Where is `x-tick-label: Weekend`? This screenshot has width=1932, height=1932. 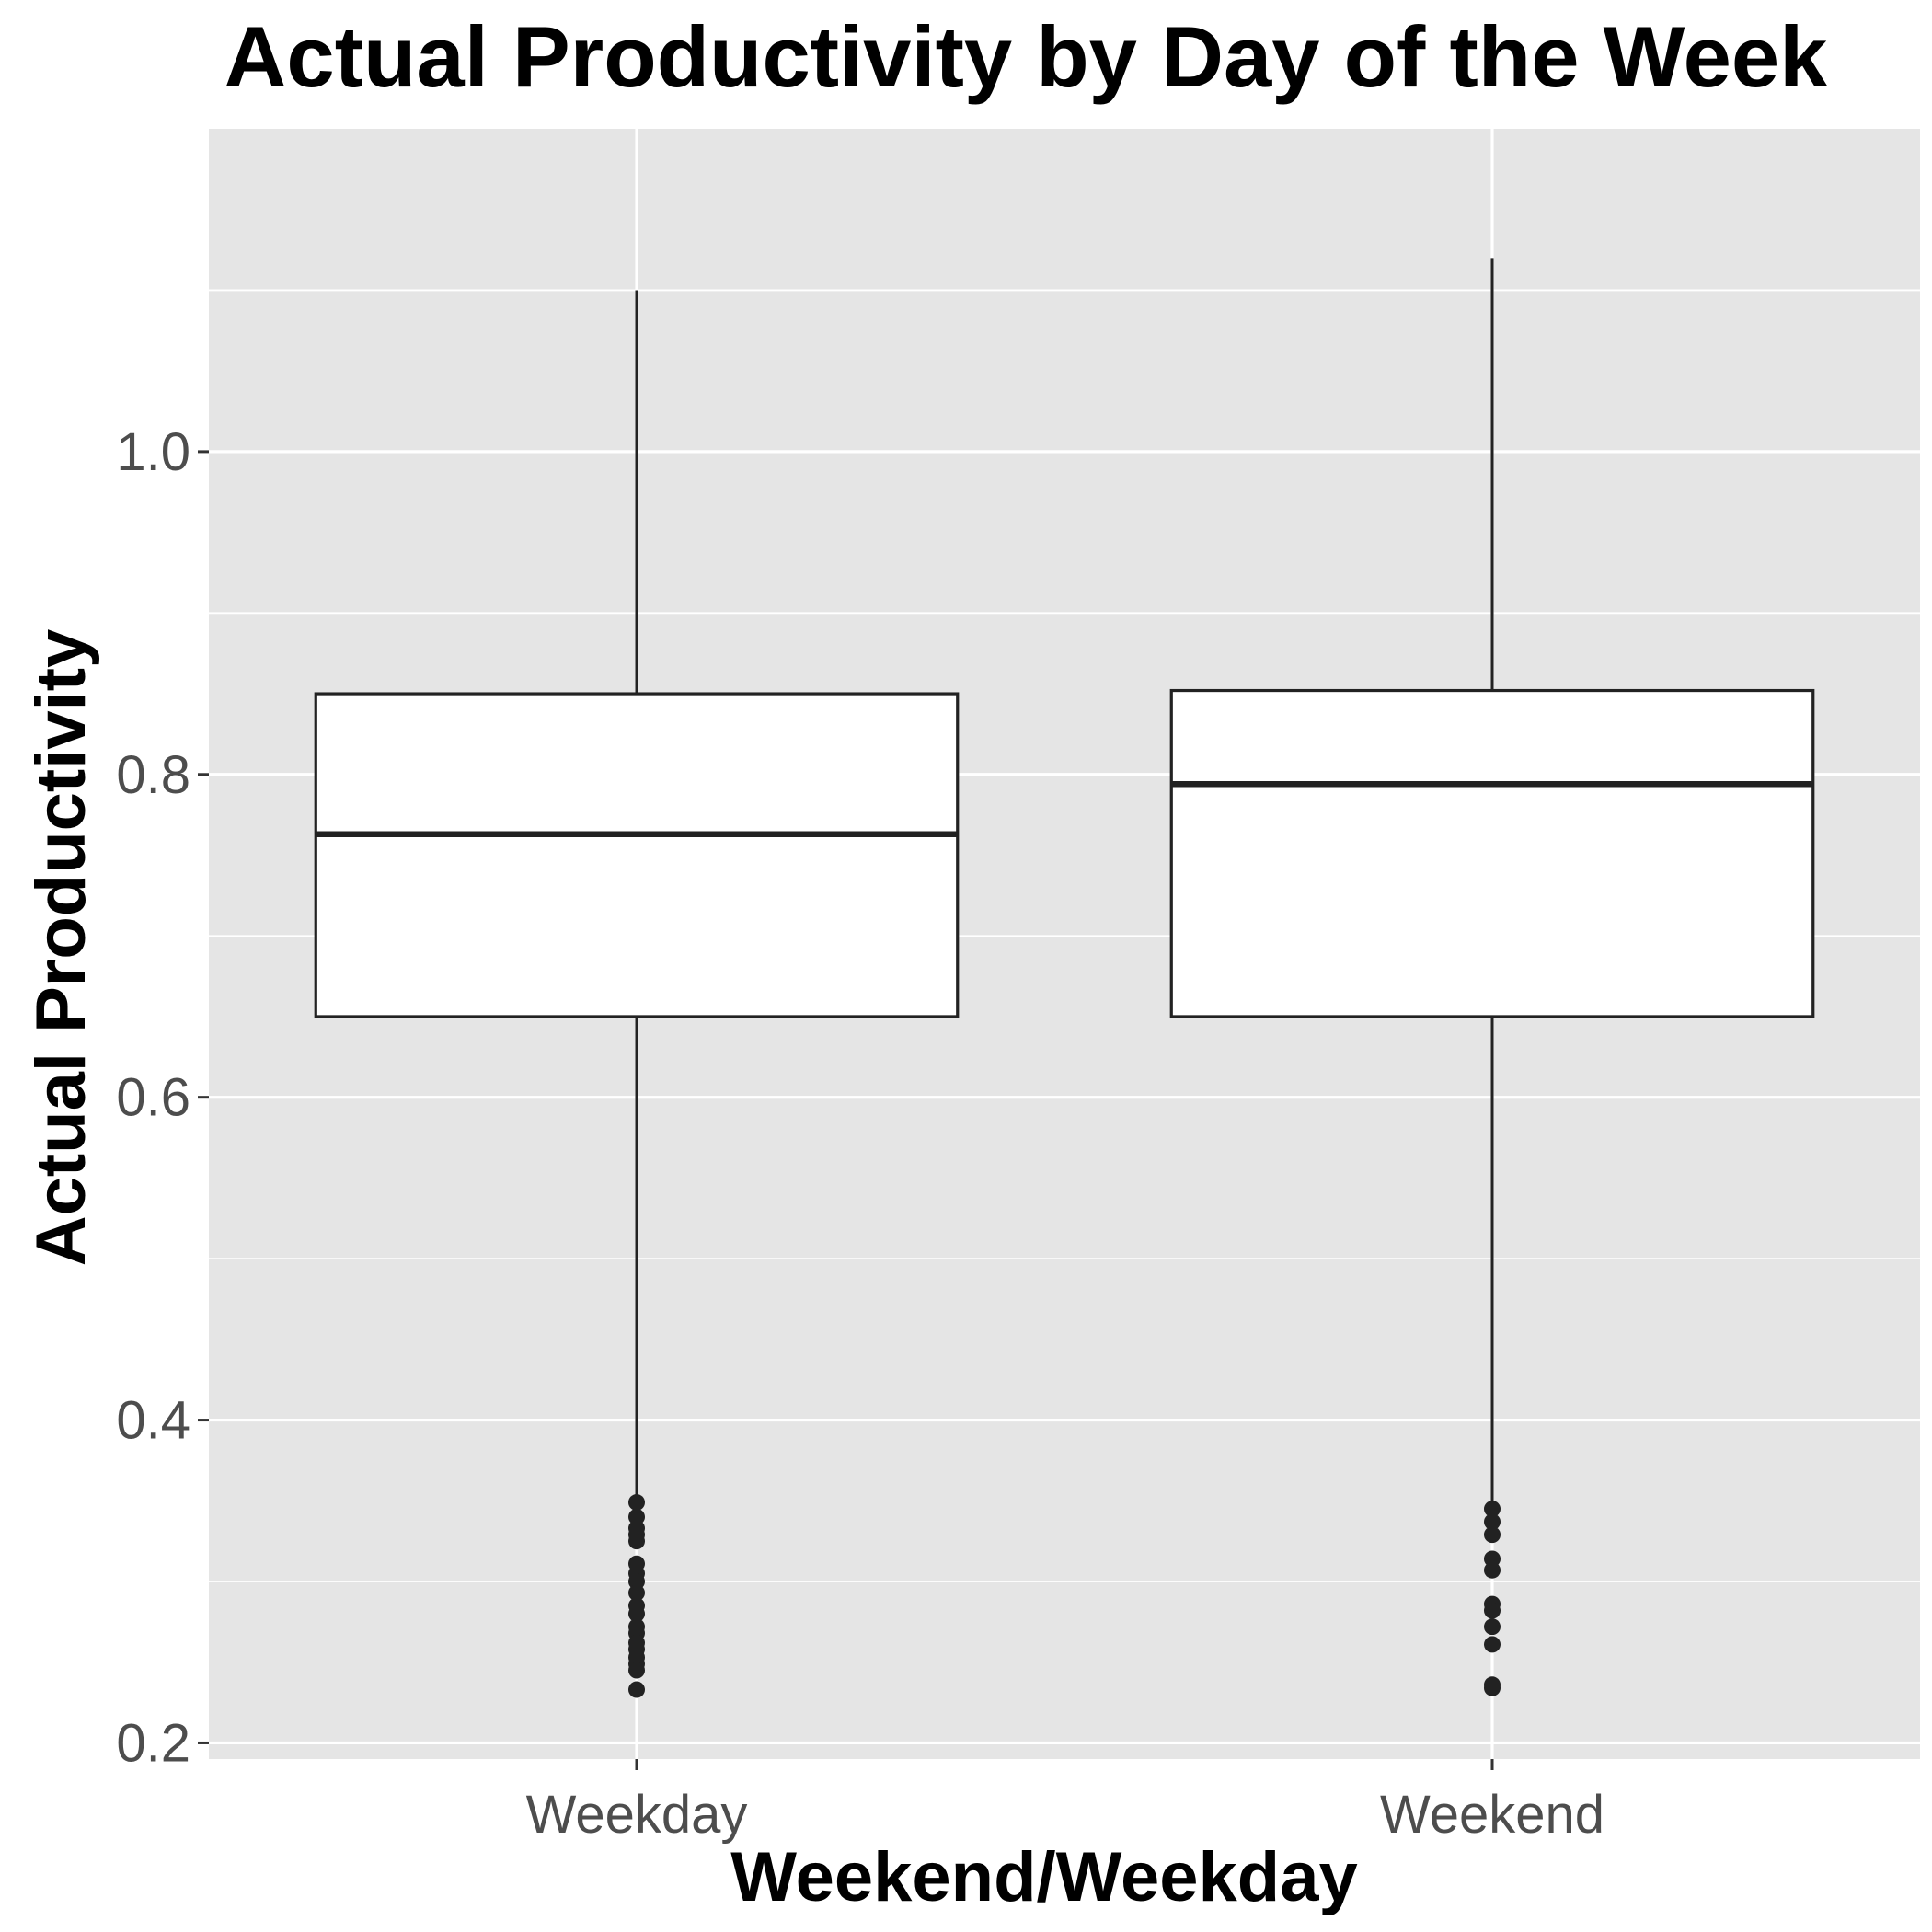 x-tick-label: Weekend is located at coordinates (1492, 1815).